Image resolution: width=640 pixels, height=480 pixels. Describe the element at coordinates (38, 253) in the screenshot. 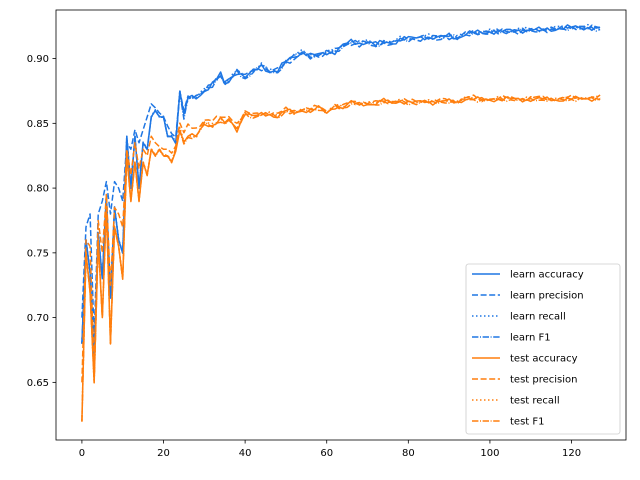

I see `y-tick-label: 0.75` at that location.